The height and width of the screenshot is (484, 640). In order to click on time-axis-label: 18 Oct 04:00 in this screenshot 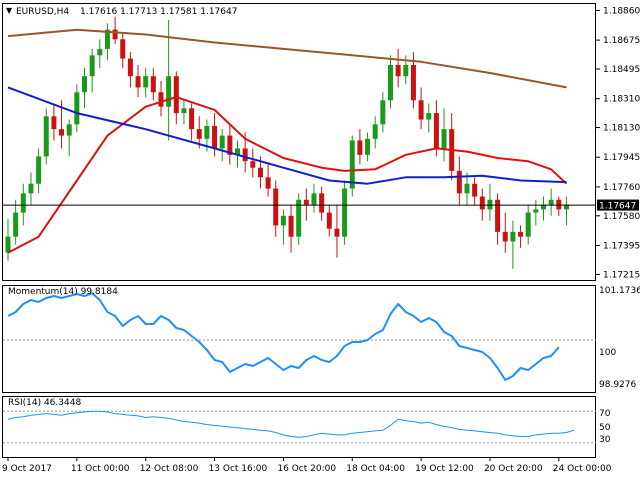, I will do `click(375, 469)`.